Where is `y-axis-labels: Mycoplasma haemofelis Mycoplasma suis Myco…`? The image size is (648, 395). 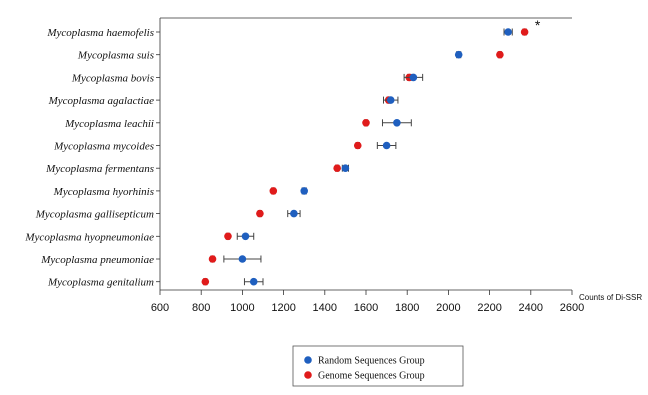 y-axis-labels: Mycoplasma haemofelis Mycoplasma suis Myco… is located at coordinates (92, 158).